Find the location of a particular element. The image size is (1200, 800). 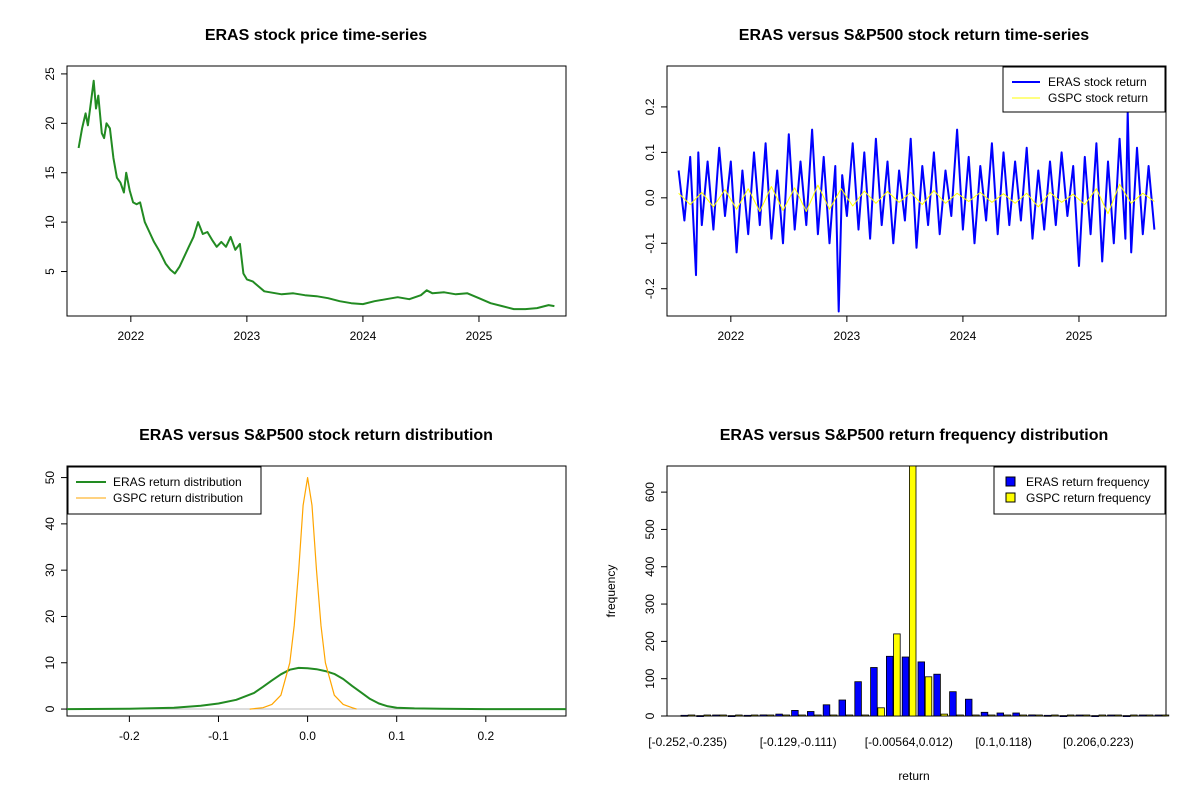

legend-box is located at coordinates (164, 490).